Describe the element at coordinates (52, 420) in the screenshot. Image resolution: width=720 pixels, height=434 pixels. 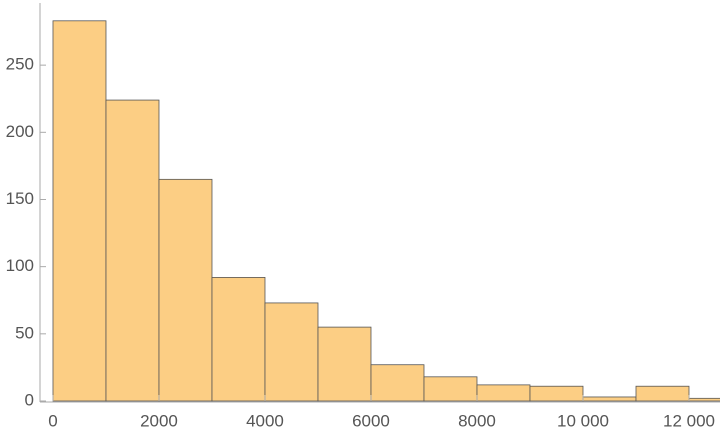
I see `x-tick-label: 0` at that location.